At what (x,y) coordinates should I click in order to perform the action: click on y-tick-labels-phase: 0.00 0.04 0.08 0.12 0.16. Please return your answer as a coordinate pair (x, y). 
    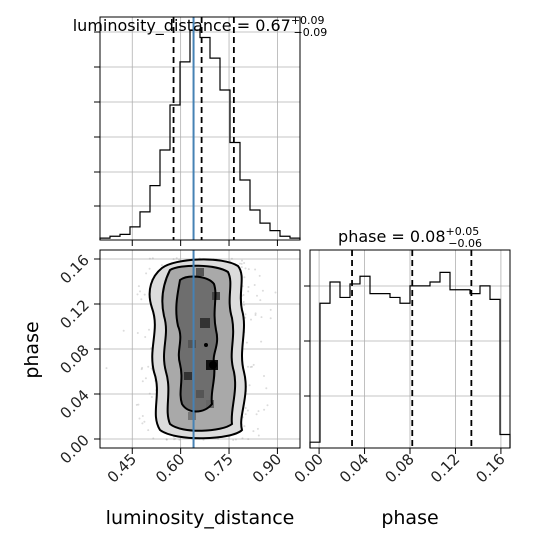
    Looking at the image, I should click on (74, 359).